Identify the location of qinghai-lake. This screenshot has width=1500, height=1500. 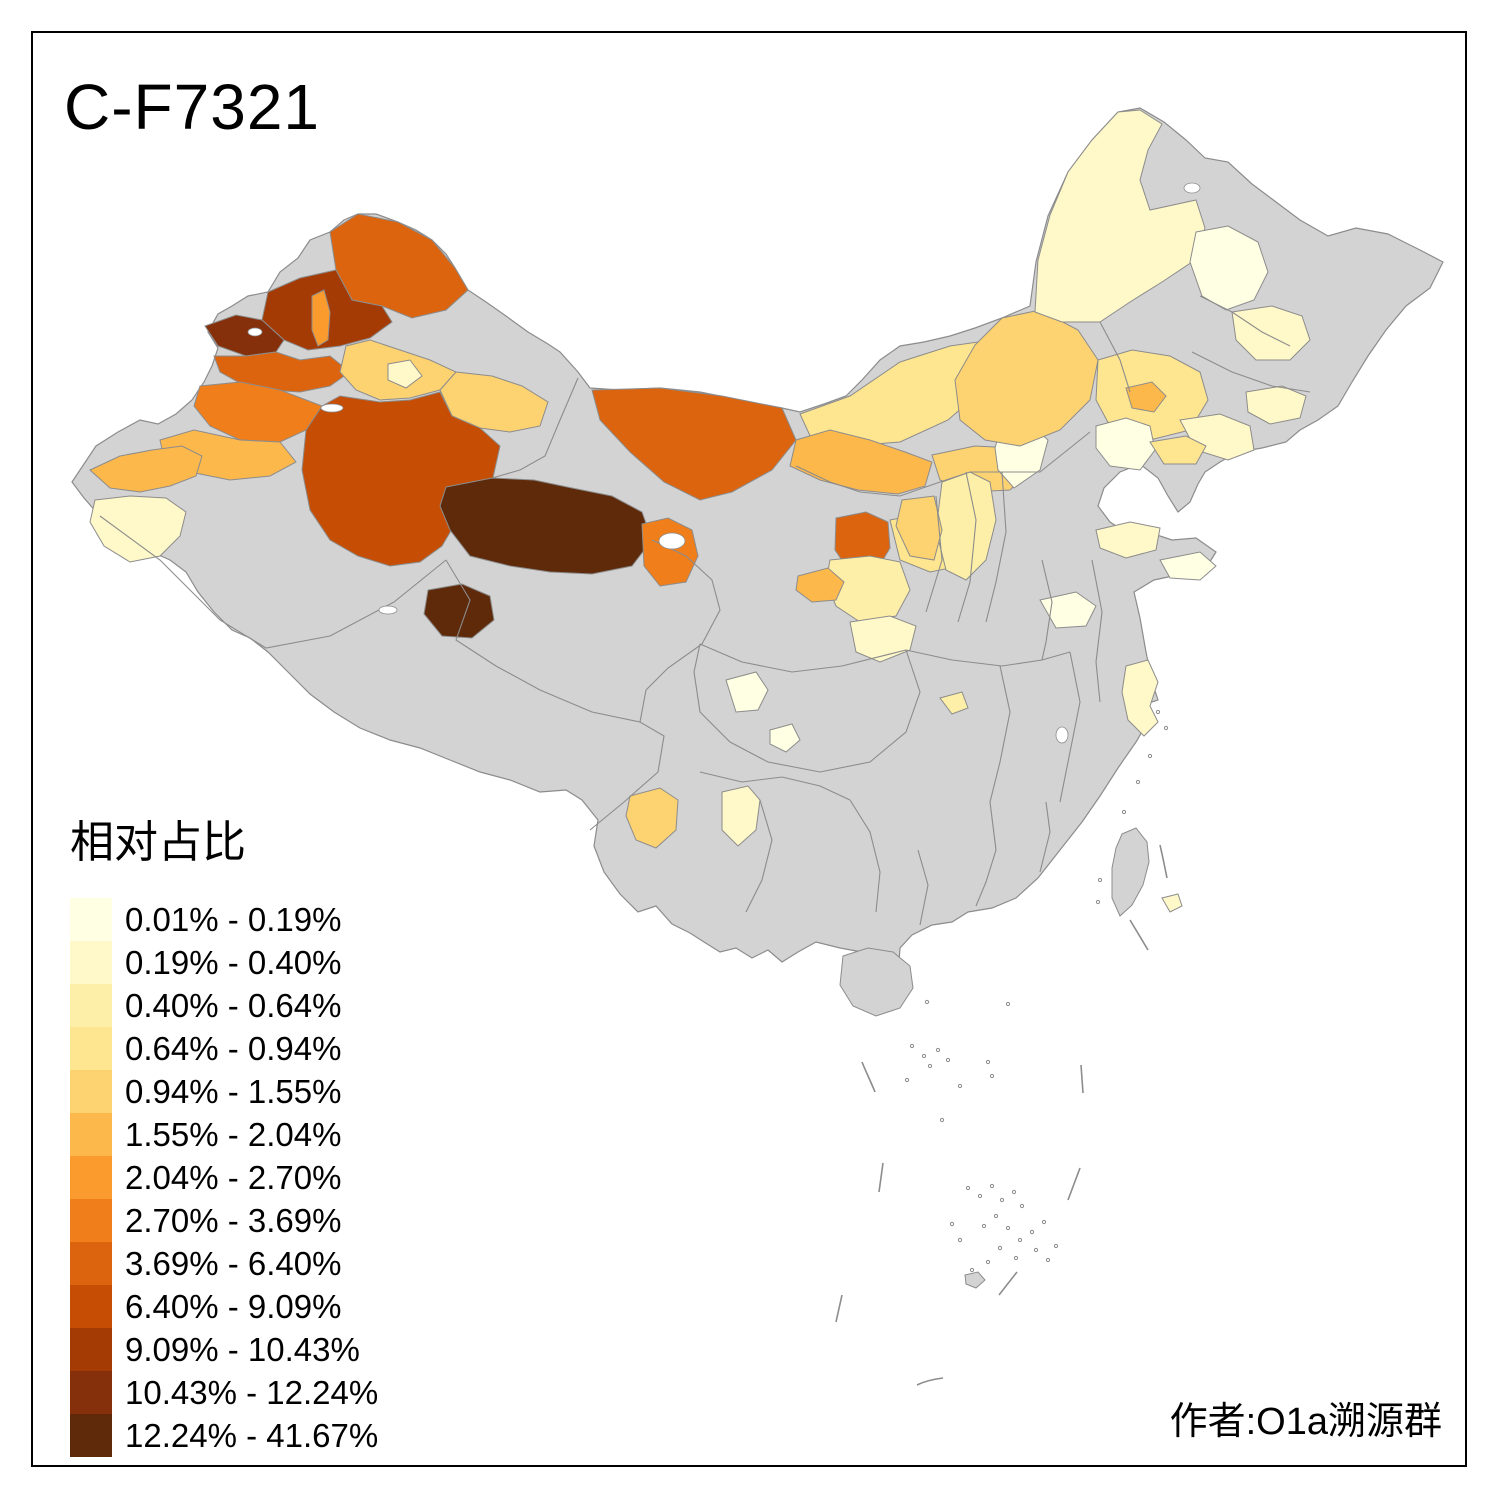
(672, 541).